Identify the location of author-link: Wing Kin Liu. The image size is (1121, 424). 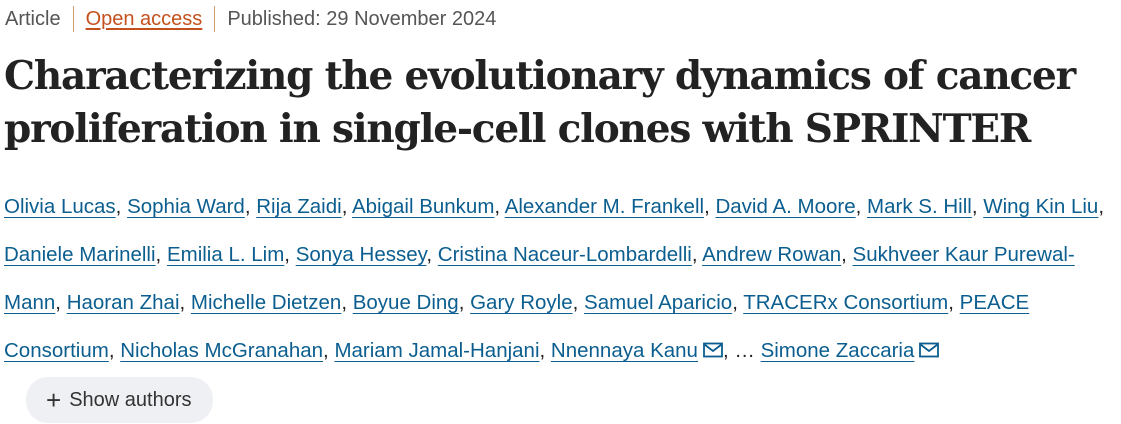
(1041, 206).